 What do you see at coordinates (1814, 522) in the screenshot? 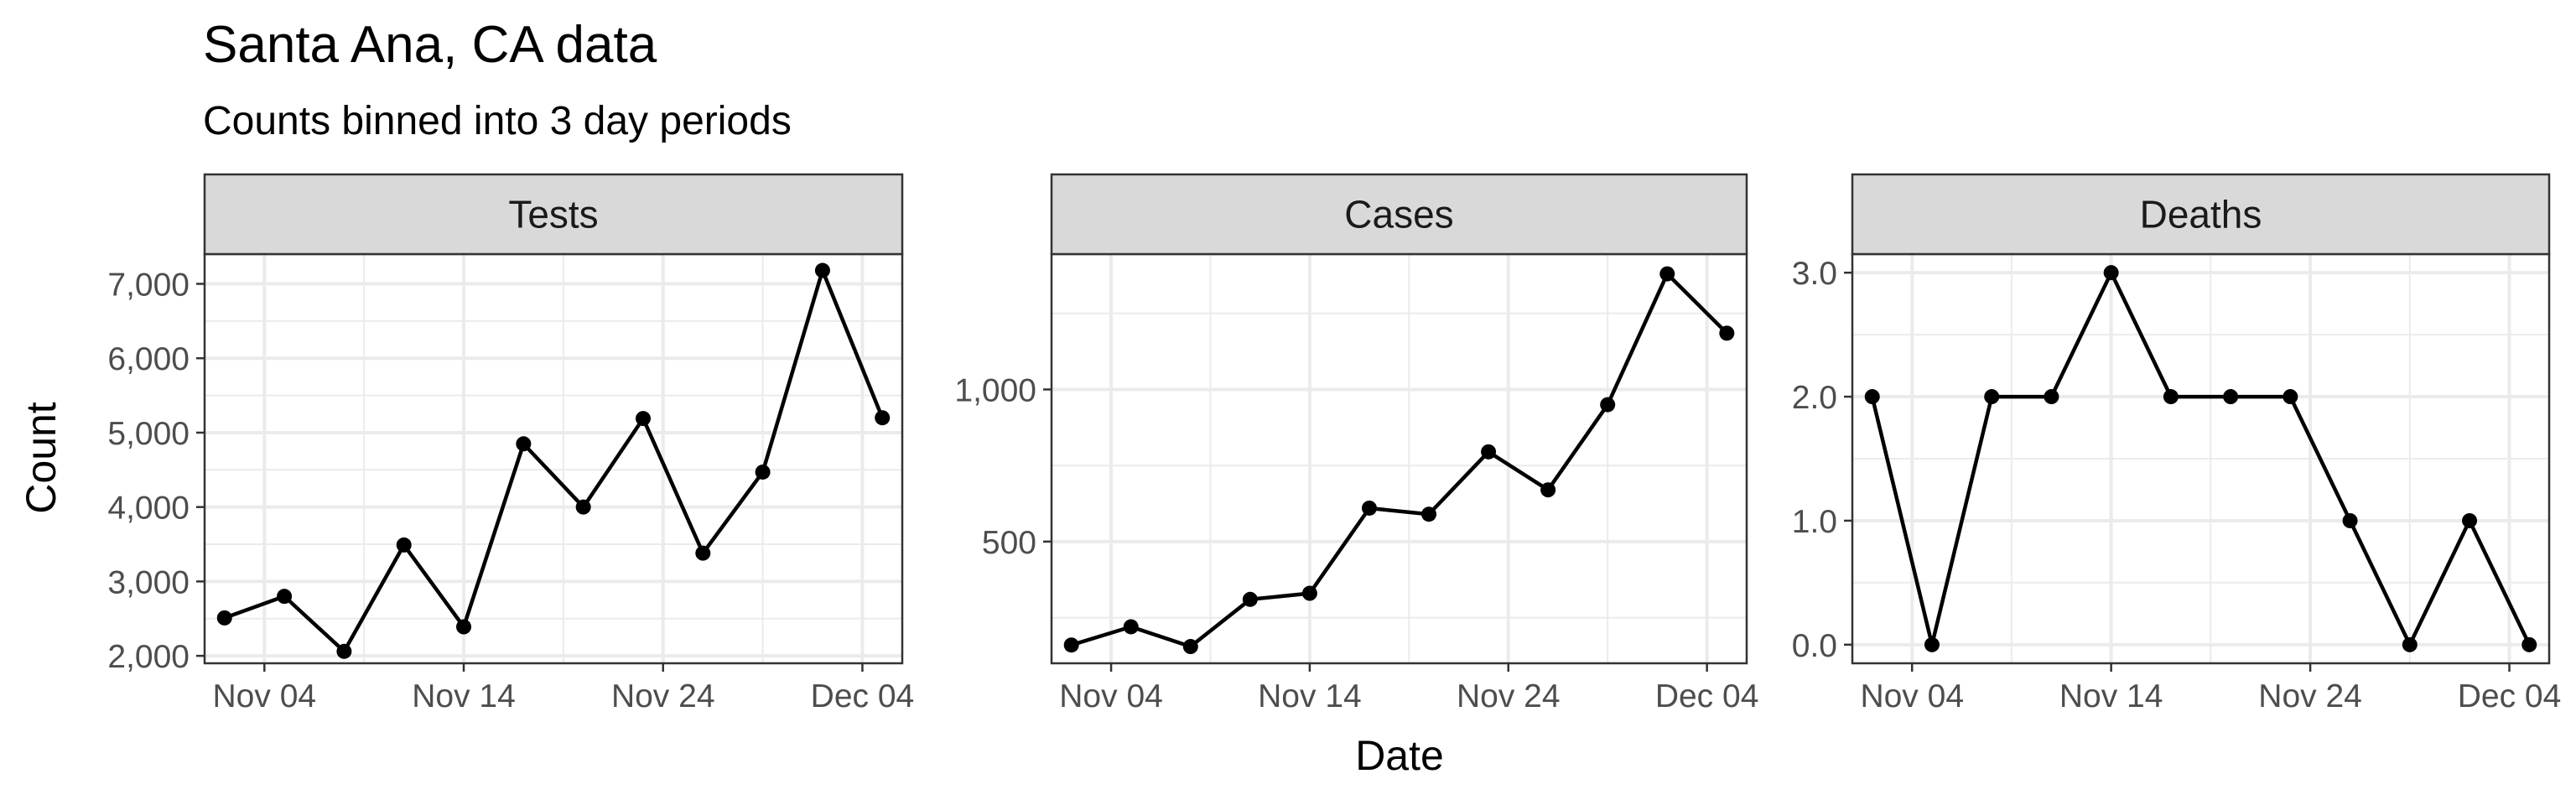
I see `y-tick-label: 1.0` at bounding box center [1814, 522].